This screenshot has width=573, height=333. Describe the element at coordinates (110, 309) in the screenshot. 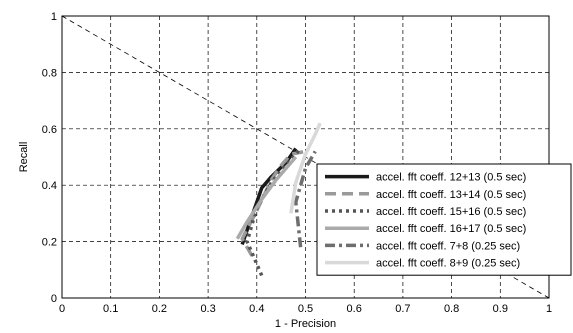

I see `x-tick-label: 0.1` at that location.